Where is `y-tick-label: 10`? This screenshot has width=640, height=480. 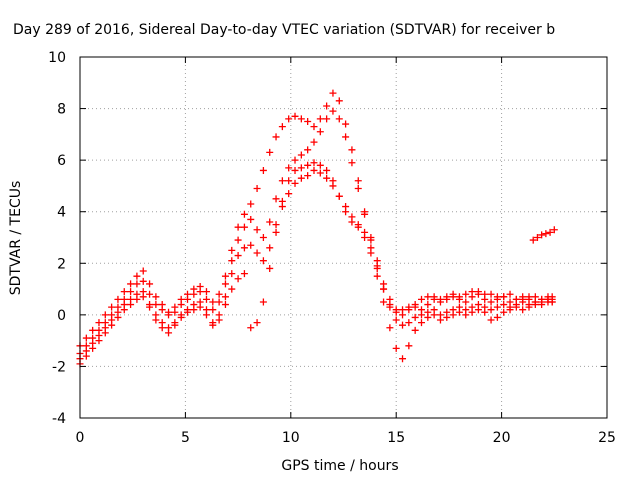
y-tick-label: 10 is located at coordinates (57, 58).